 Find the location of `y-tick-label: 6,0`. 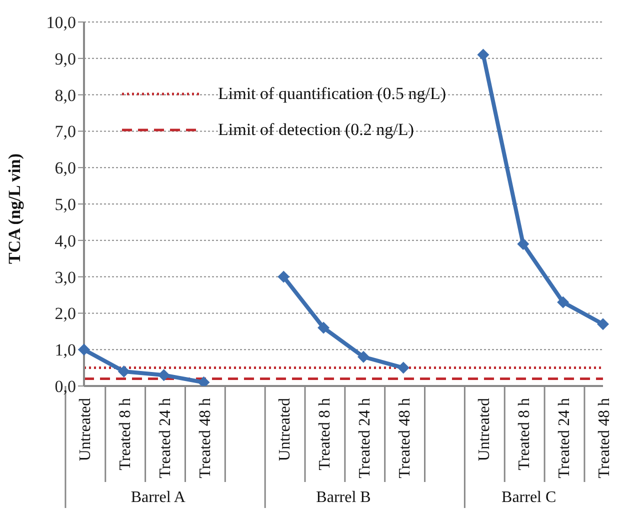

y-tick-label: 6,0 is located at coordinates (65, 168).